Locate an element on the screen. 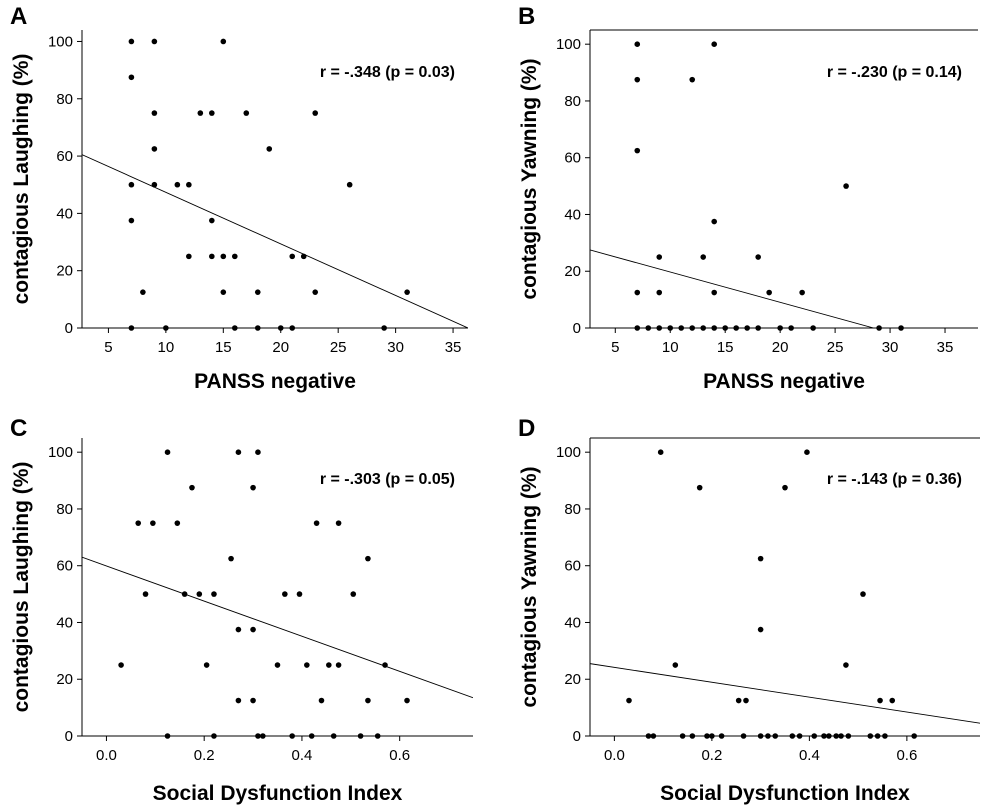  x-tick-label: 35 is located at coordinates (945, 347).